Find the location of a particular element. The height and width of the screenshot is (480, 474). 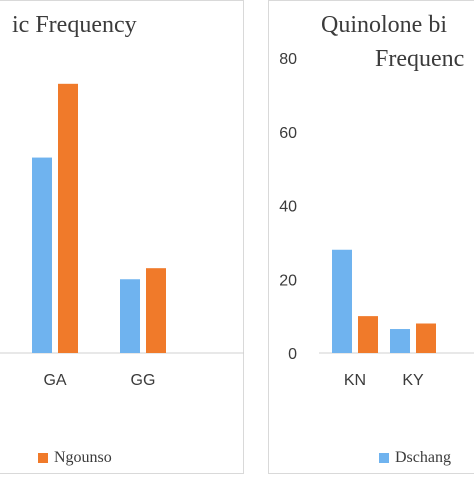

bar-left-ga-series2 is located at coordinates (68, 218).